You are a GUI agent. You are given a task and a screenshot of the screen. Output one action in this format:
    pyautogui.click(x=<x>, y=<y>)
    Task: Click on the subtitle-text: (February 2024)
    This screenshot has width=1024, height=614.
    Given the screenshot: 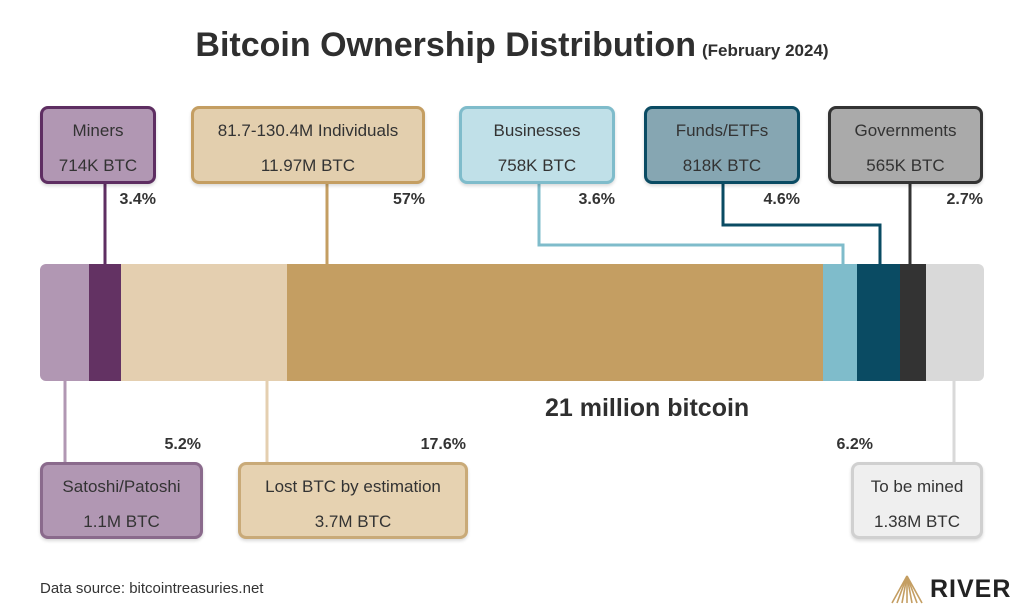 What is the action you would take?
    pyautogui.click(x=765, y=50)
    